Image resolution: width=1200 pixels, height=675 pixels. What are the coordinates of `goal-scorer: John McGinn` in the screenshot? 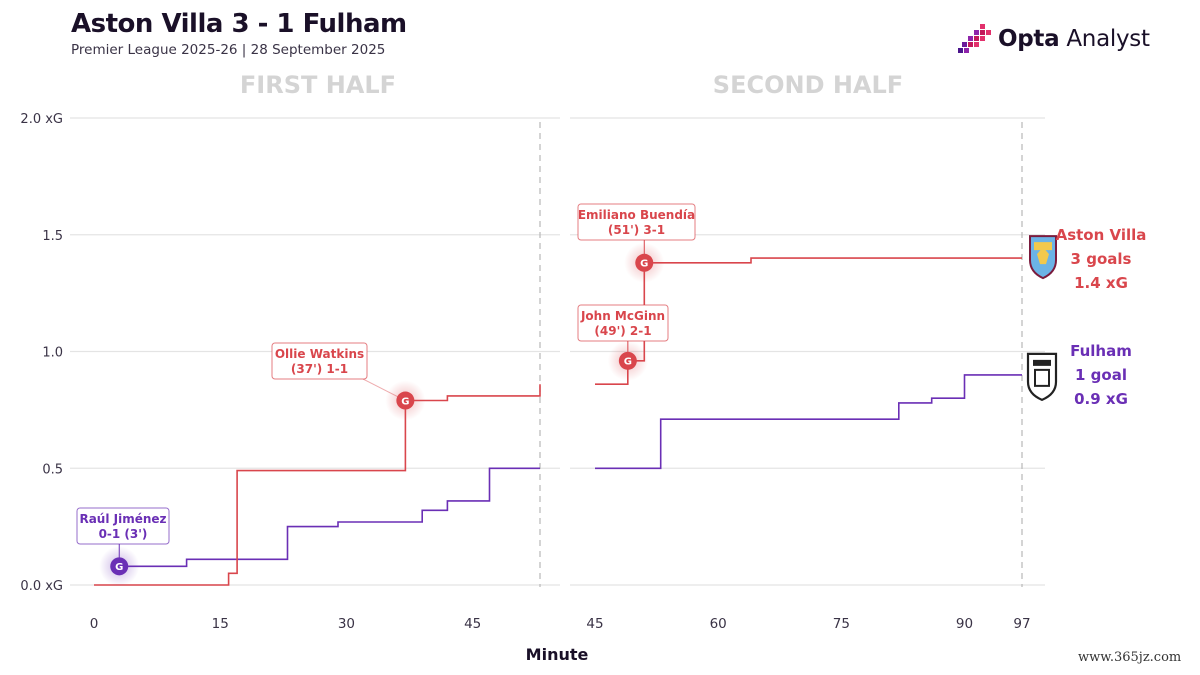 It's located at (622, 316).